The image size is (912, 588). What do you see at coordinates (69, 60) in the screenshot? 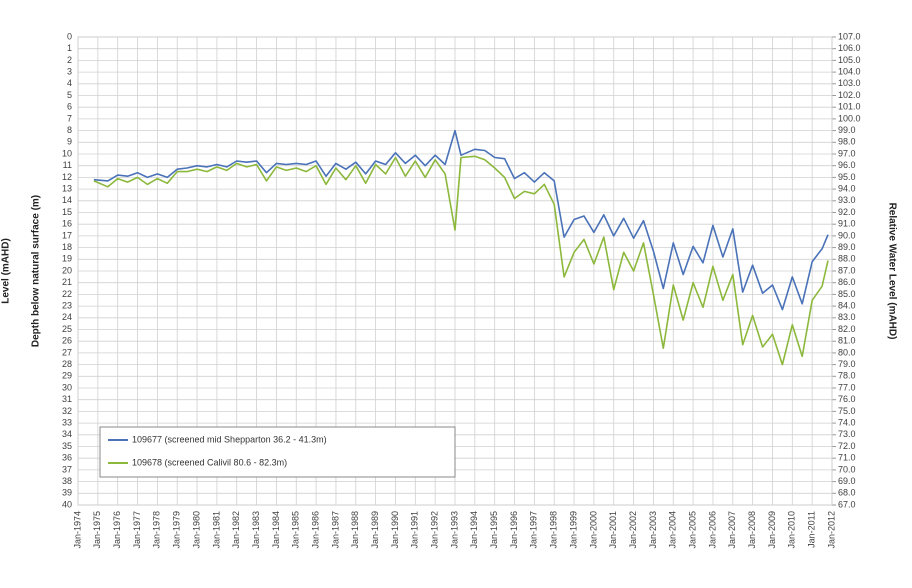
I see `y-tick-label: 2` at bounding box center [69, 60].